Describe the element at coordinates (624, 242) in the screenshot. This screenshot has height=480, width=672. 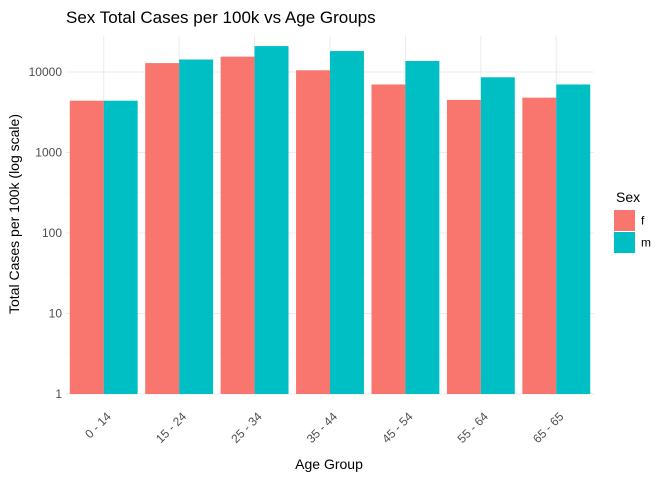
I see `legend-key-m` at that location.